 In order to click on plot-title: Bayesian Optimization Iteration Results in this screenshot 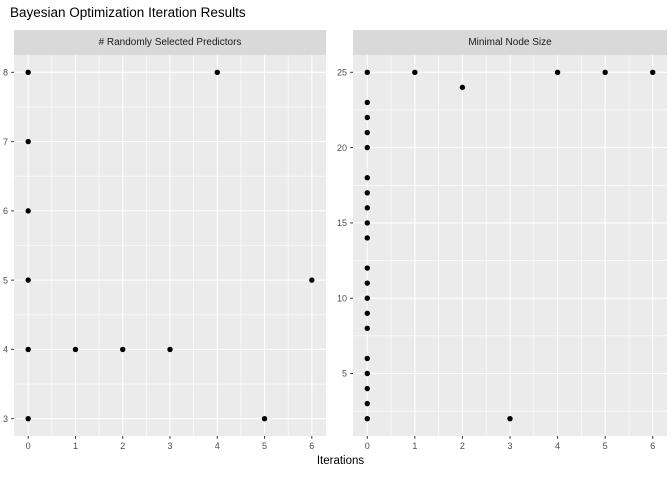, I will do `click(128, 12)`.